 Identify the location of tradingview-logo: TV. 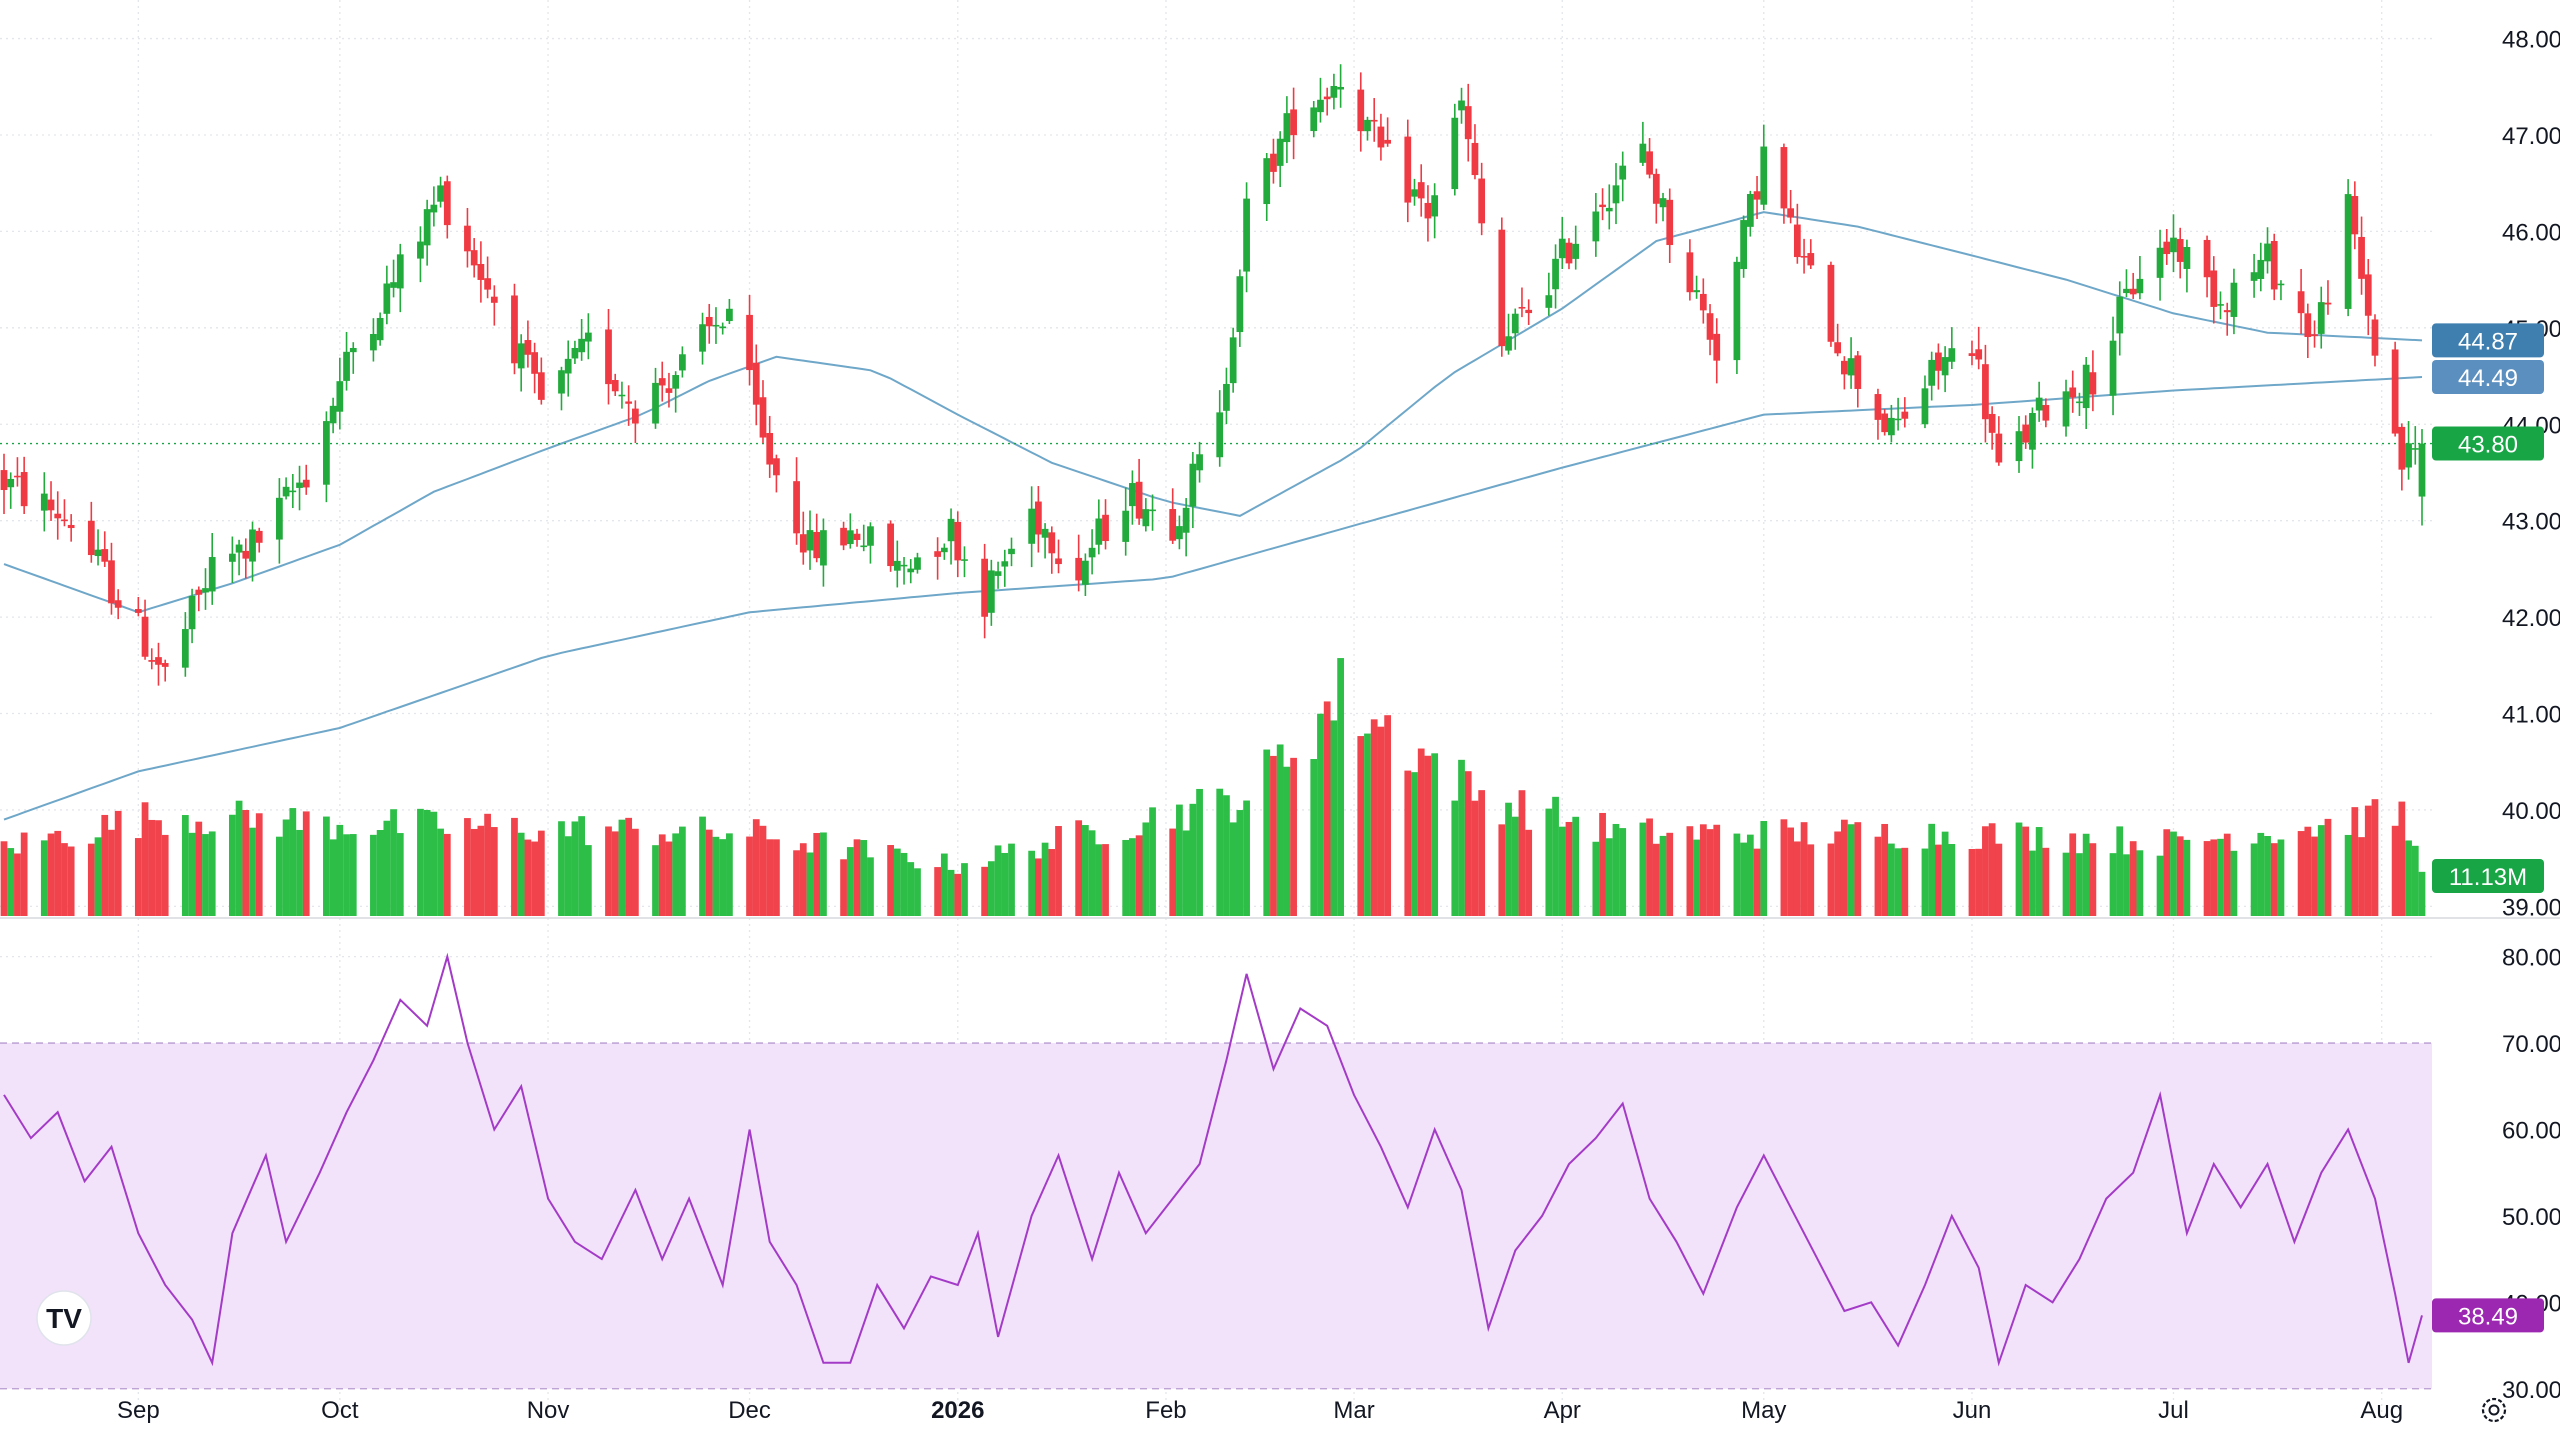
(64, 1318).